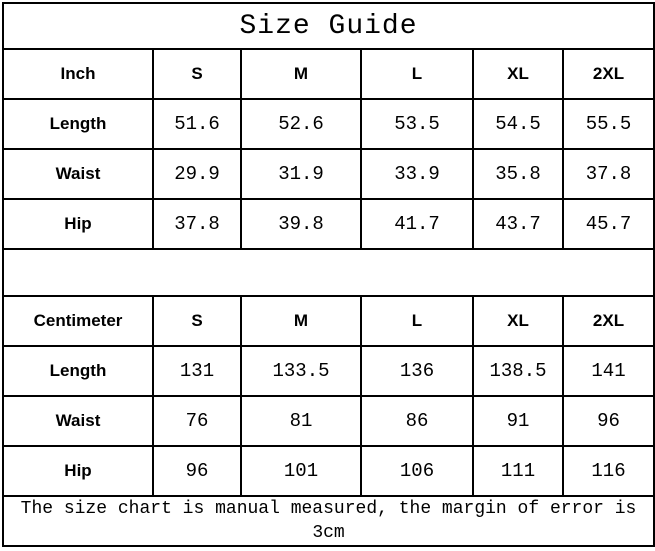 This screenshot has width=655, height=551. Describe the element at coordinates (301, 421) in the screenshot. I see `cell-value: 81` at that location.